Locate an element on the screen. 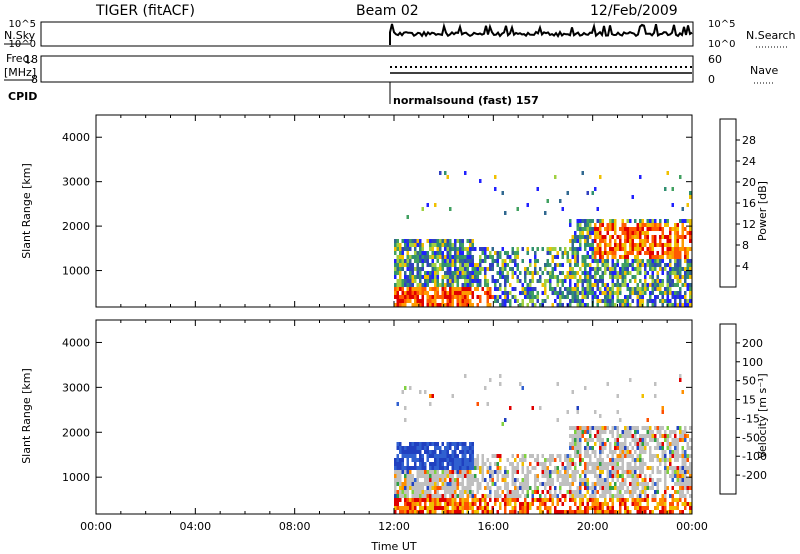  nsky-left-tick-top: 10^5 is located at coordinates (22, 24).